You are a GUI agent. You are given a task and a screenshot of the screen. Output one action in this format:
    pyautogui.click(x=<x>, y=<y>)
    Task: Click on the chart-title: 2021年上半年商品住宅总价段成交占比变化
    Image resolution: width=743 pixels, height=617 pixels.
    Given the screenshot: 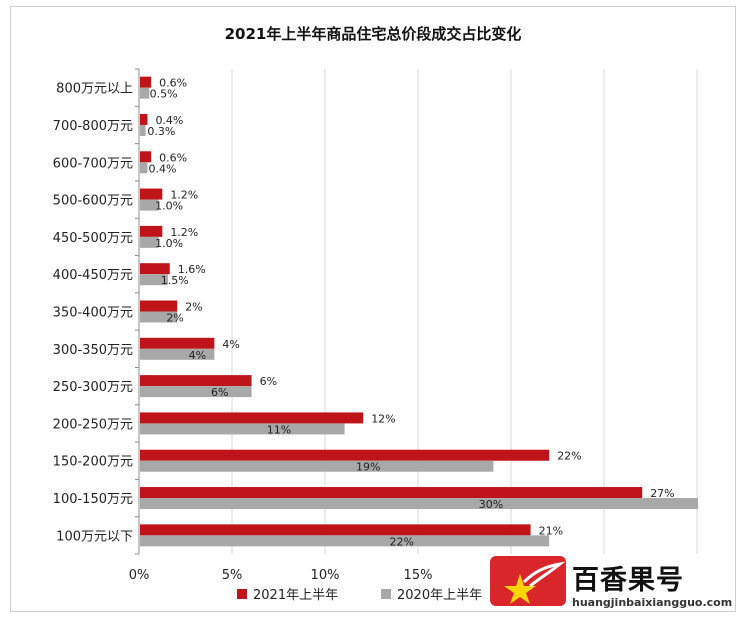 What is the action you would take?
    pyautogui.click(x=373, y=34)
    